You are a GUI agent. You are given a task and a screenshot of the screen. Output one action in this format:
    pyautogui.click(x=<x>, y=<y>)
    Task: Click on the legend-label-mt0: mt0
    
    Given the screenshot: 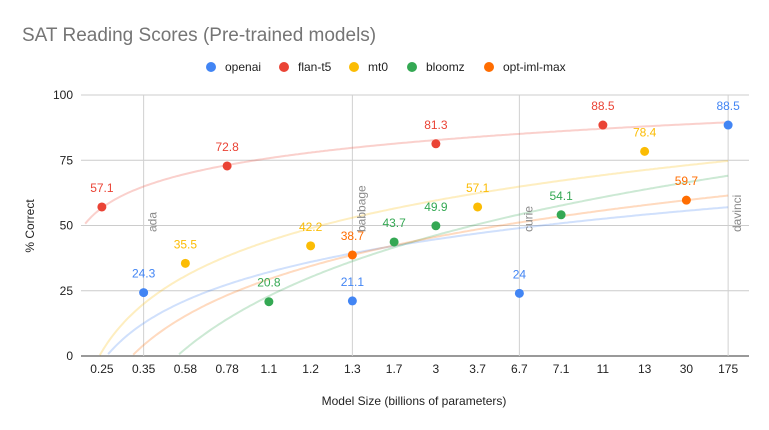 What is the action you would take?
    pyautogui.click(x=378, y=67)
    